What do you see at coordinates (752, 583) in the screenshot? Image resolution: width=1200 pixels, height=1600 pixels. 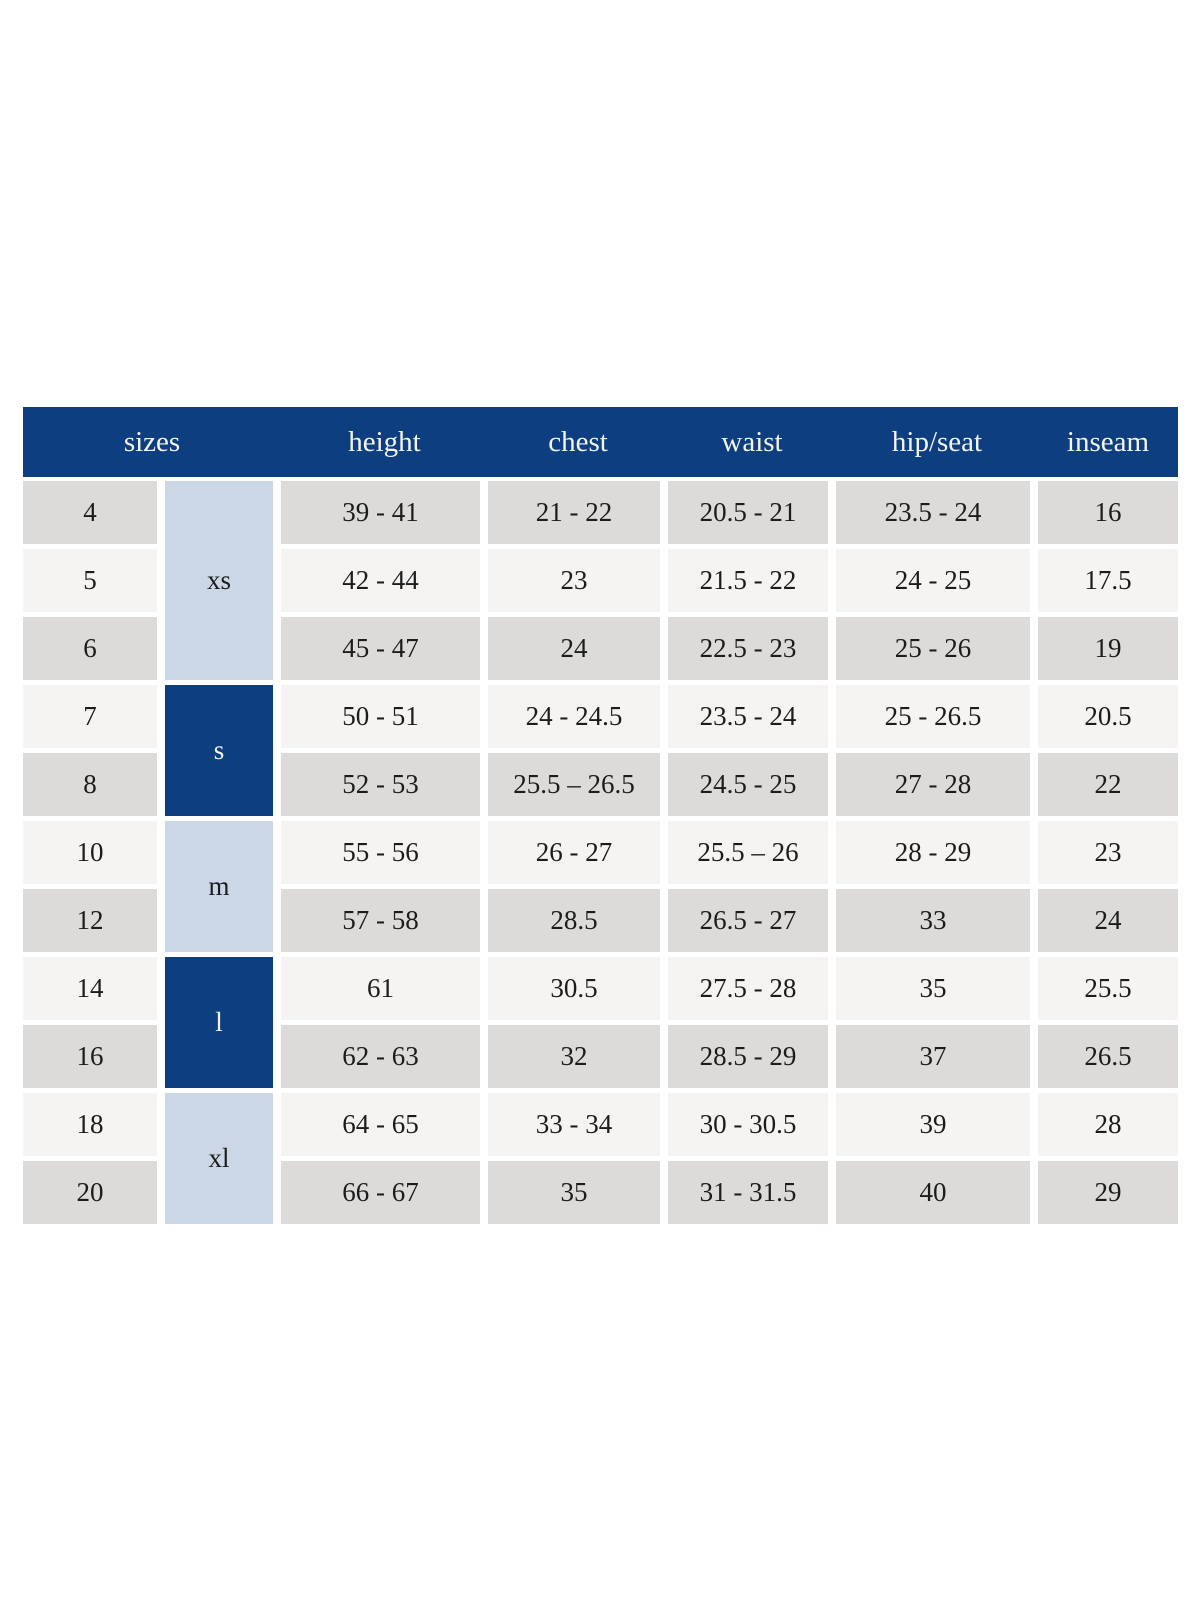 I see `waist-cell: 21.5 - 22` at bounding box center [752, 583].